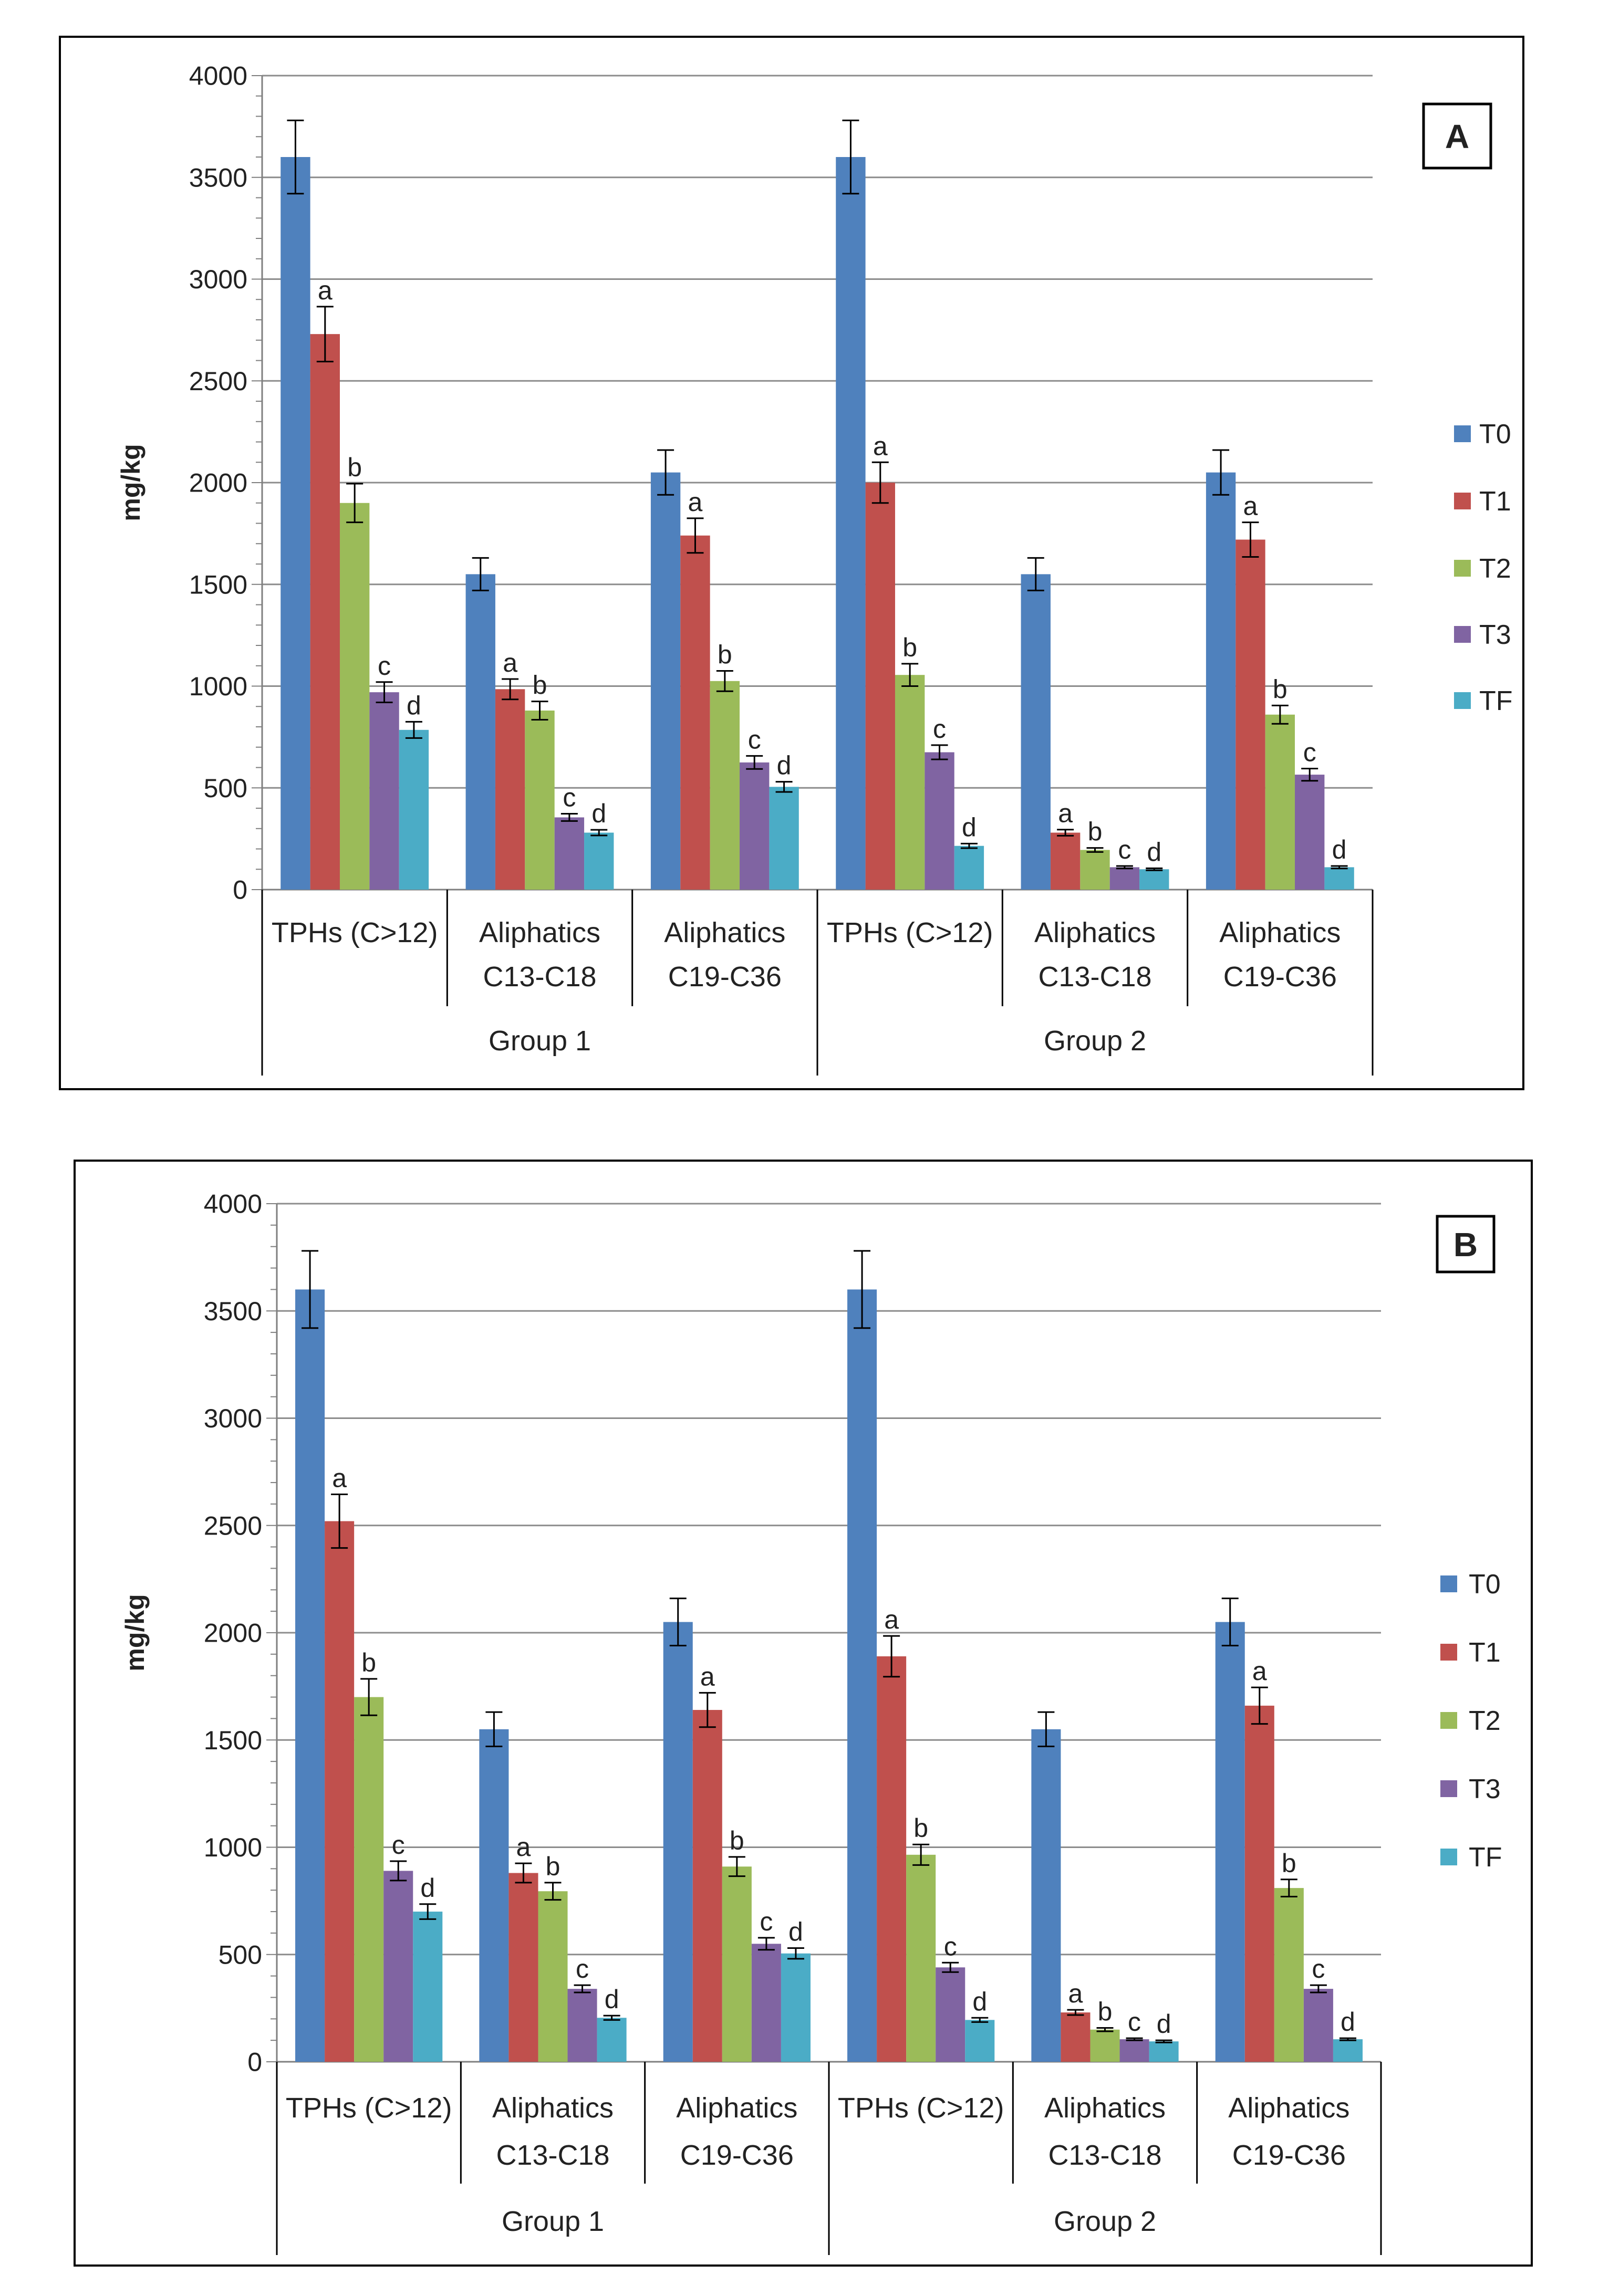  What do you see at coordinates (218, 584) in the screenshot?
I see `y-tick-label: 1500` at bounding box center [218, 584].